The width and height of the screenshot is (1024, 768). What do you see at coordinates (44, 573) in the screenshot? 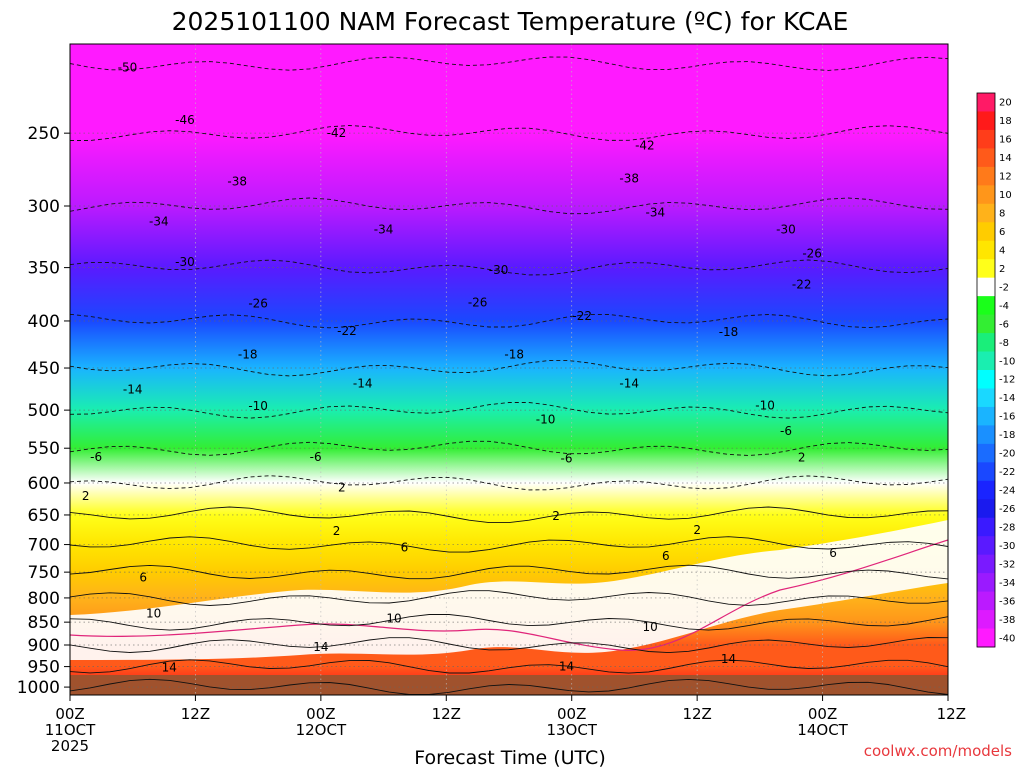
I see `y-tick-label: 750` at bounding box center [44, 573].